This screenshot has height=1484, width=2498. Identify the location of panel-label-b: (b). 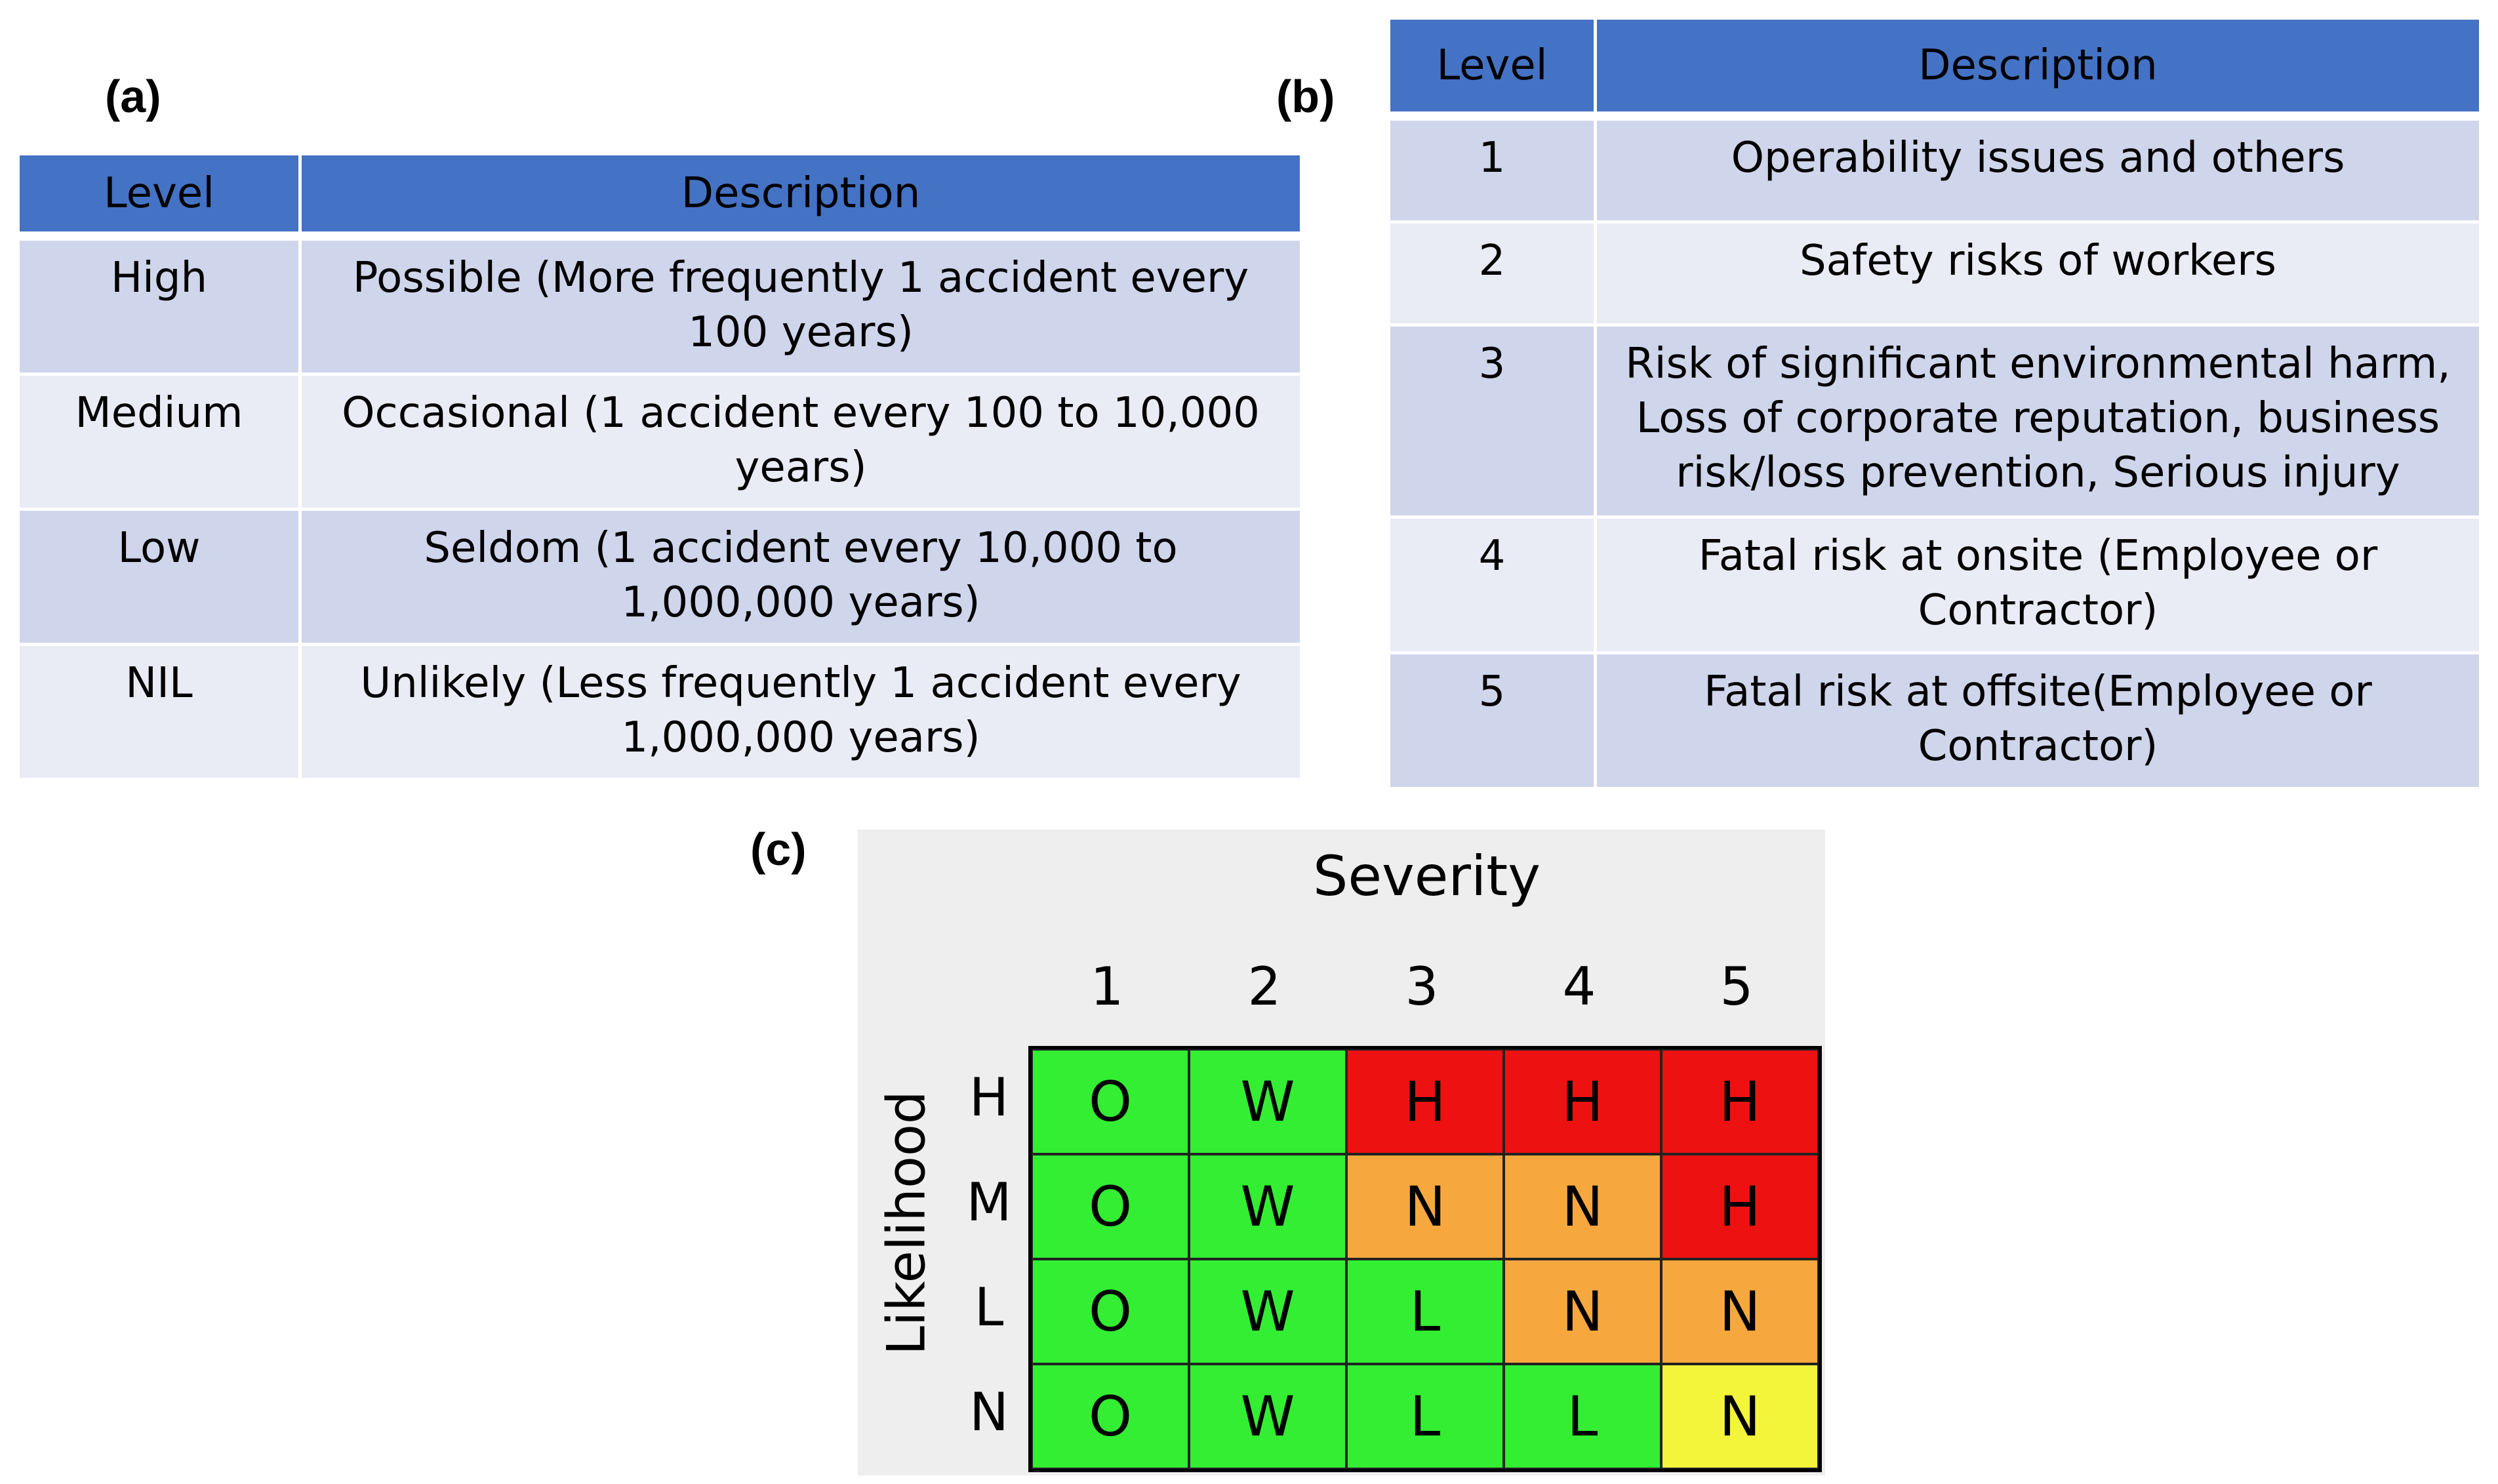
(1305, 96).